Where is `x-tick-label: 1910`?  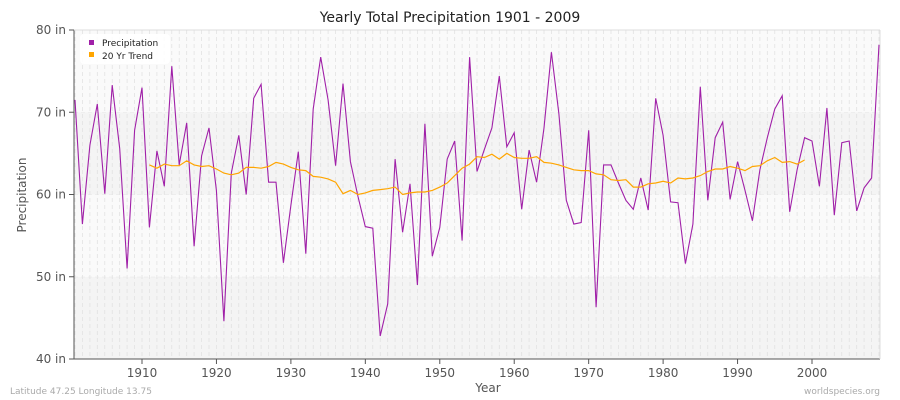 x-tick-label: 1910 is located at coordinates (142, 373).